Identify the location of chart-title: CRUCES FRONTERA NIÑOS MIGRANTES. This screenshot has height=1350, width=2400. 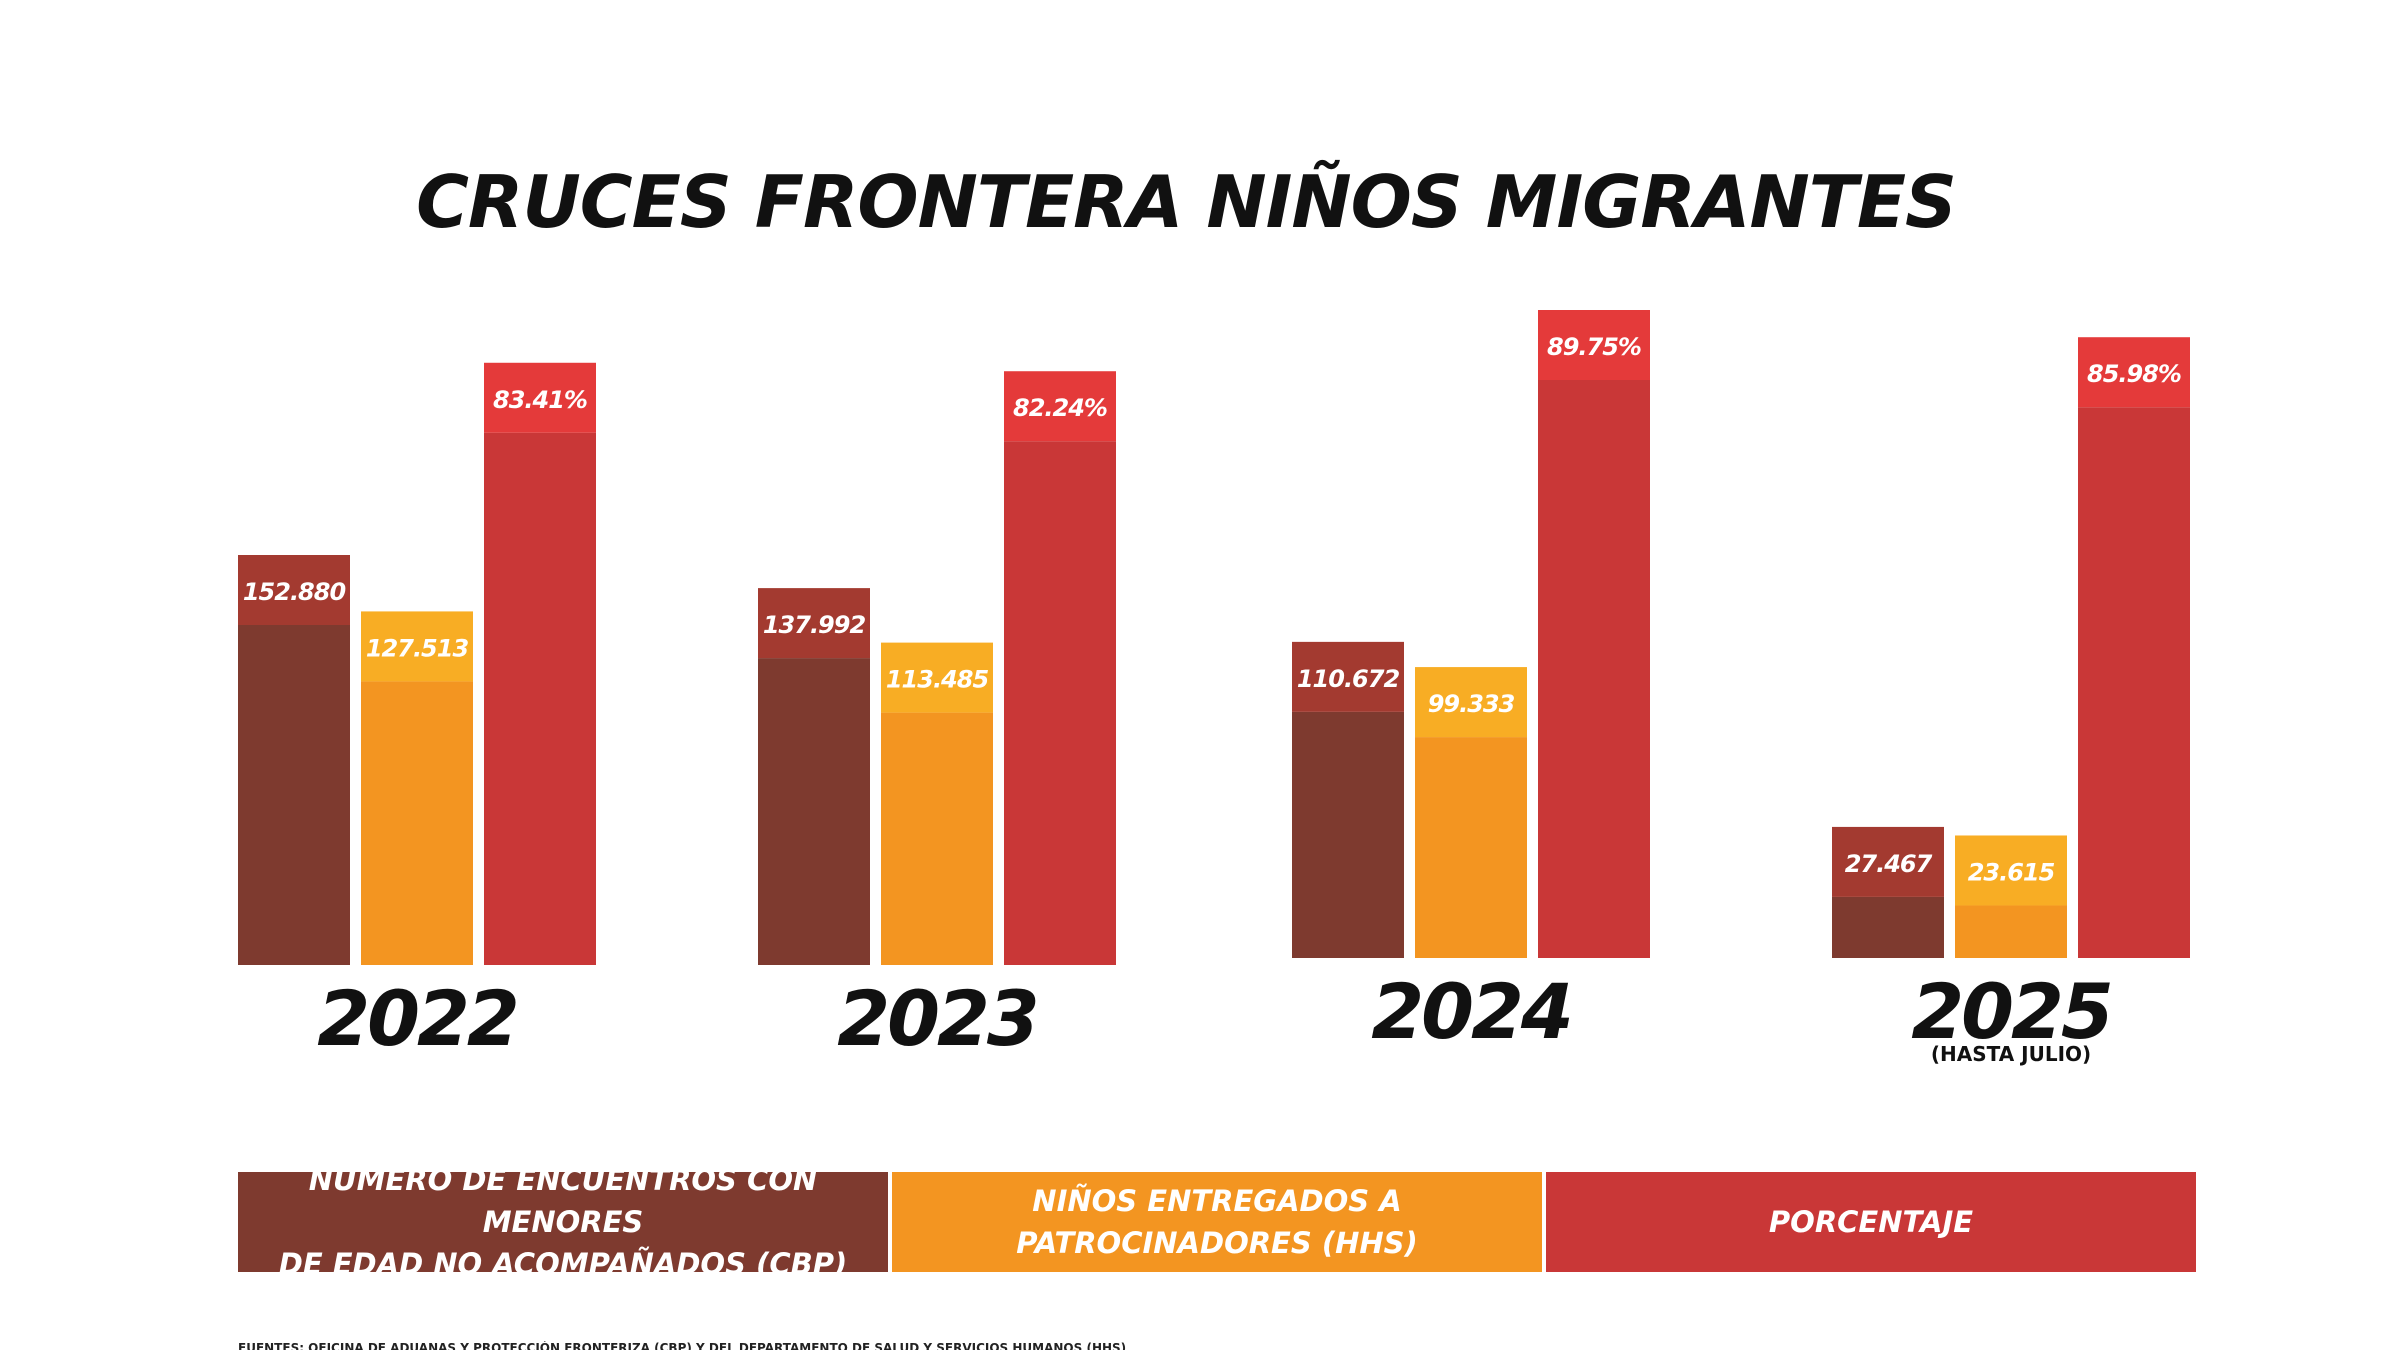
(1186, 202).